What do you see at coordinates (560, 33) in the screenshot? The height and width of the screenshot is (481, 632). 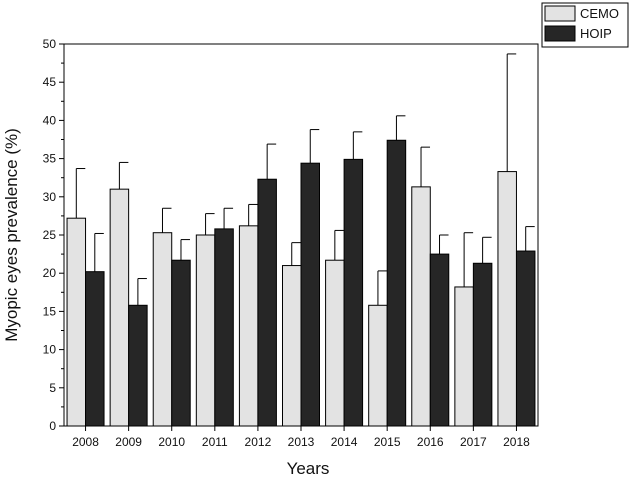 I see `legend-swatch-hoip` at bounding box center [560, 33].